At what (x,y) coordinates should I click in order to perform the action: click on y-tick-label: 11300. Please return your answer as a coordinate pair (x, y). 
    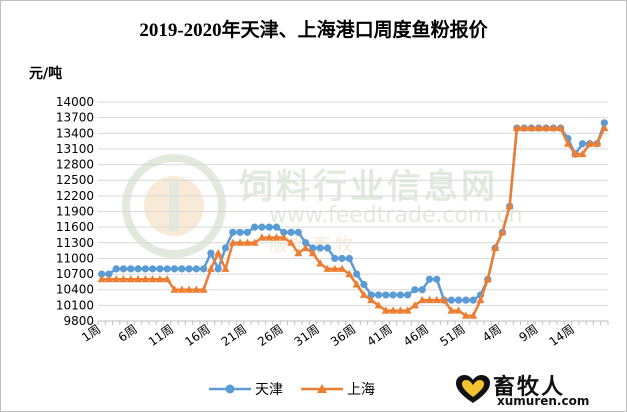
    Looking at the image, I should click on (75, 243).